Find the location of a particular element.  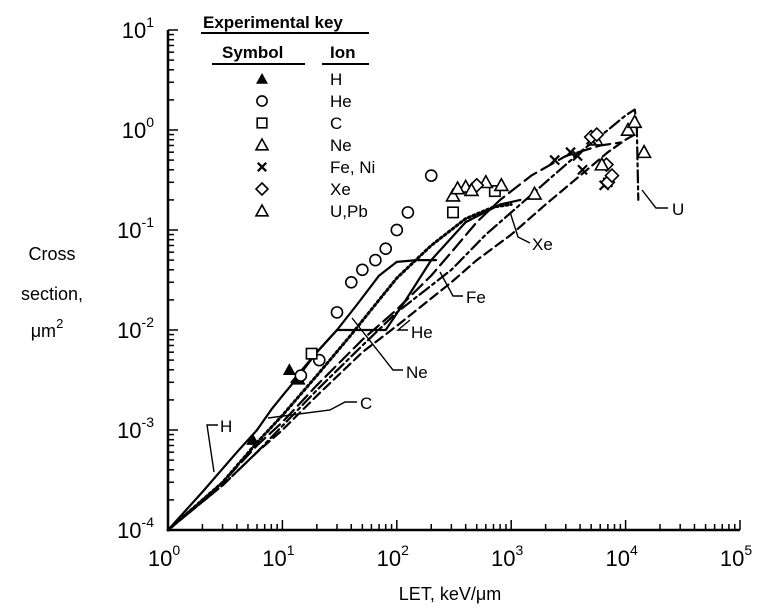

y-axis-label-unit-sup: 2 is located at coordinates (59, 323).